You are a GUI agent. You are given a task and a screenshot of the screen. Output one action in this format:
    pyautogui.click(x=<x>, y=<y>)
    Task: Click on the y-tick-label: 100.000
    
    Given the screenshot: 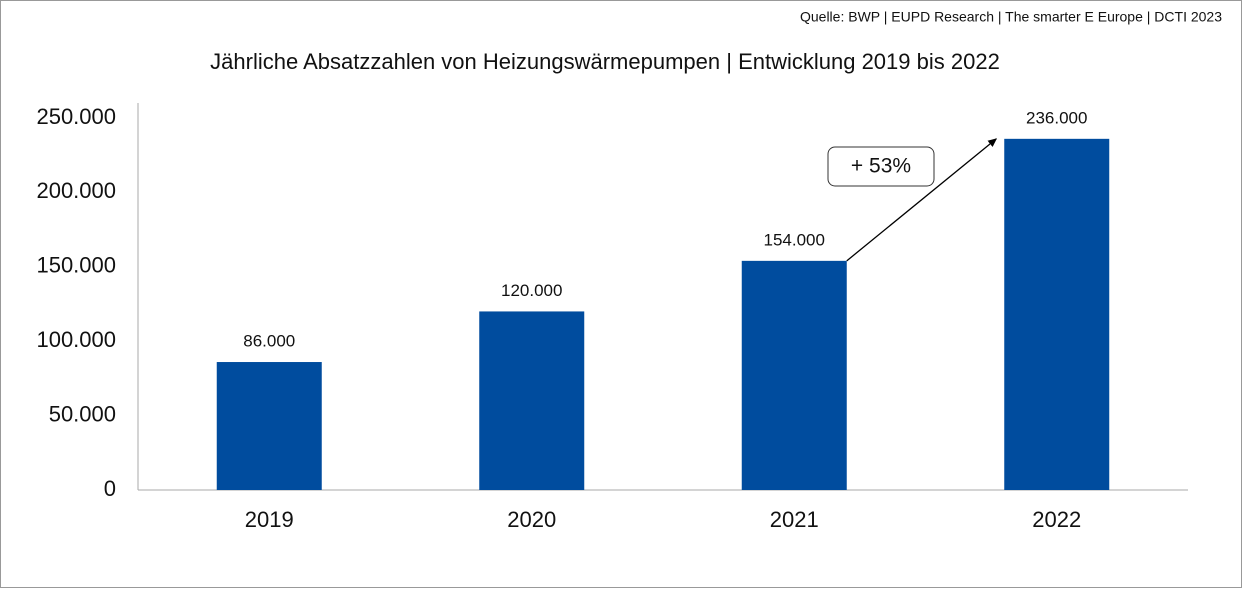 What is the action you would take?
    pyautogui.click(x=76, y=339)
    